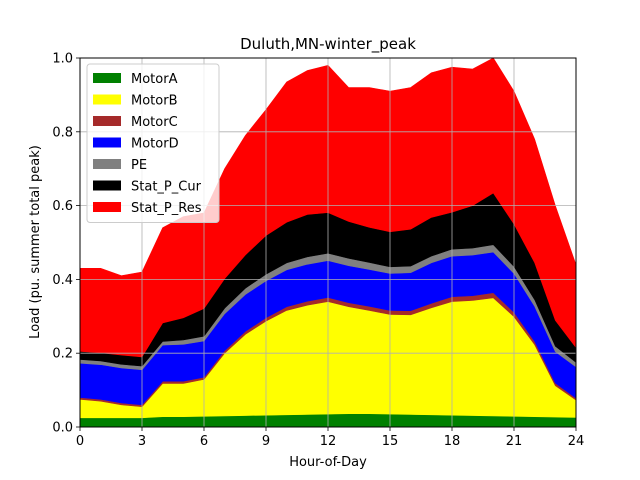  What do you see at coordinates (166, 208) in the screenshot?
I see `legend-label: Stat_P_Res` at bounding box center [166, 208].